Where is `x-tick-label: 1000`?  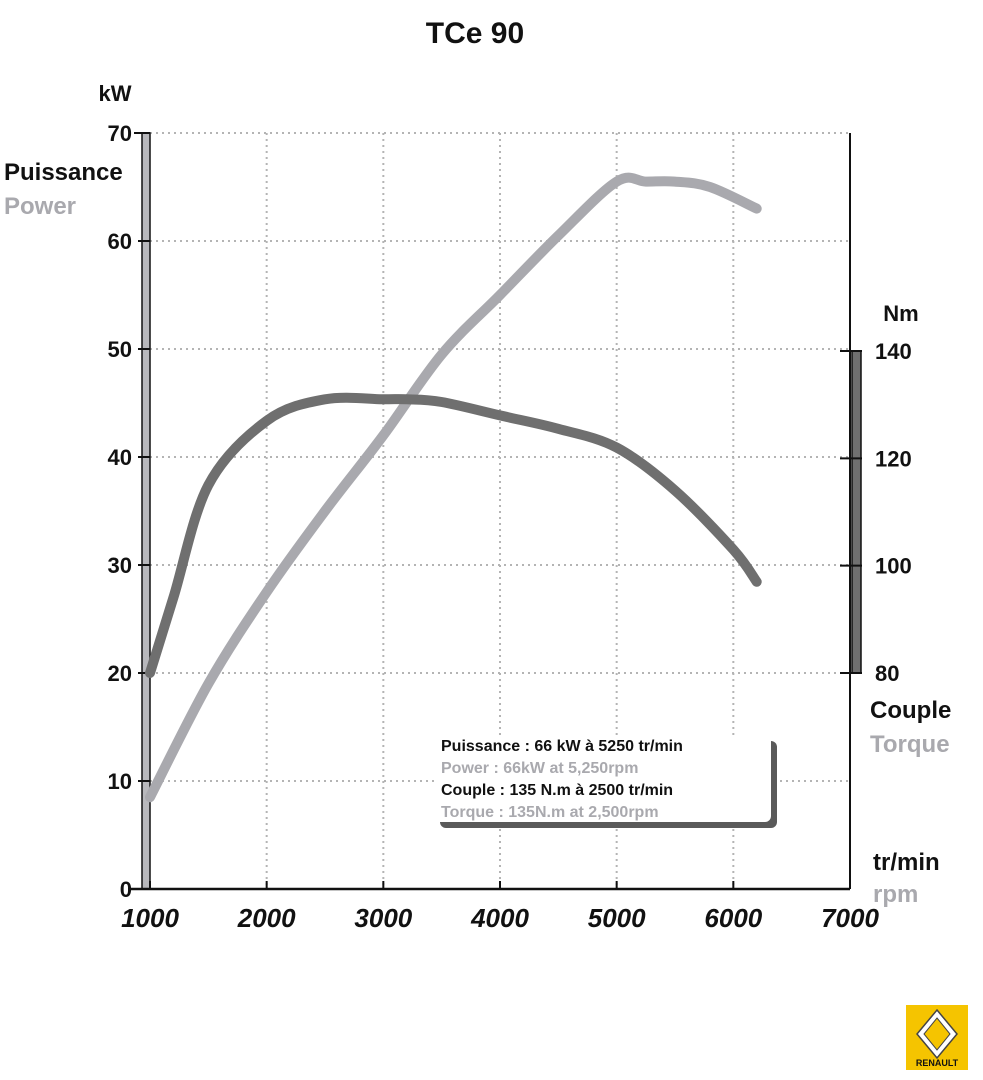 x-tick-label: 1000 is located at coordinates (150, 918).